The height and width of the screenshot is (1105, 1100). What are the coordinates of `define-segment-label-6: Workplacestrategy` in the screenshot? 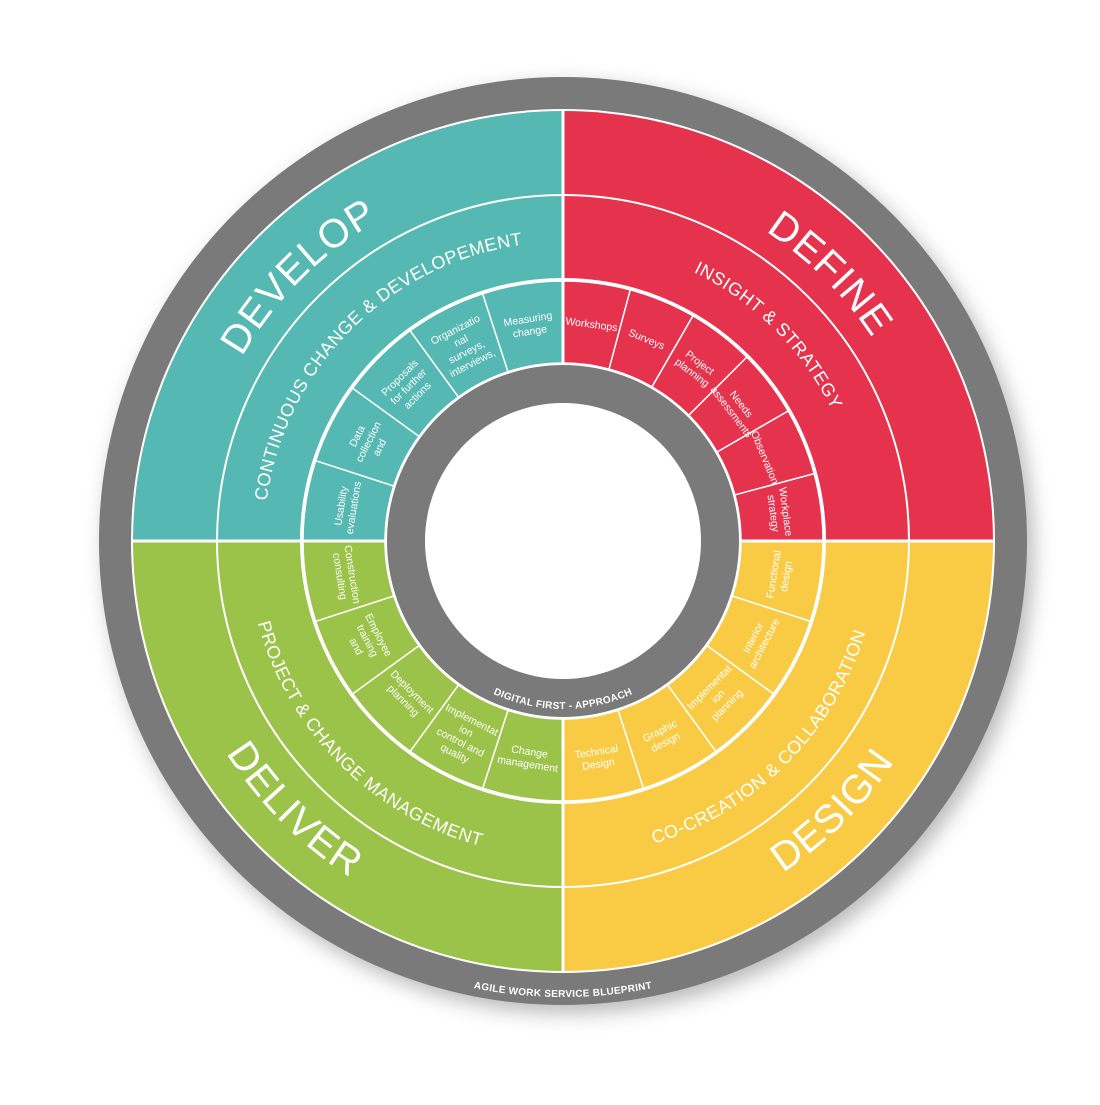 It's located at (779, 512).